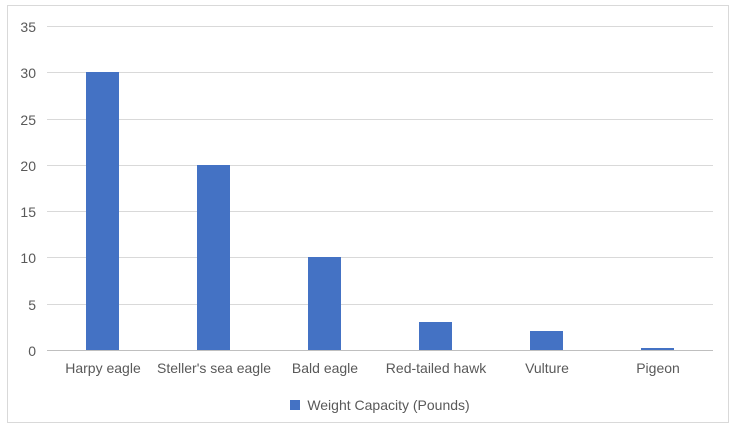  I want to click on bar-pigeon, so click(657, 349).